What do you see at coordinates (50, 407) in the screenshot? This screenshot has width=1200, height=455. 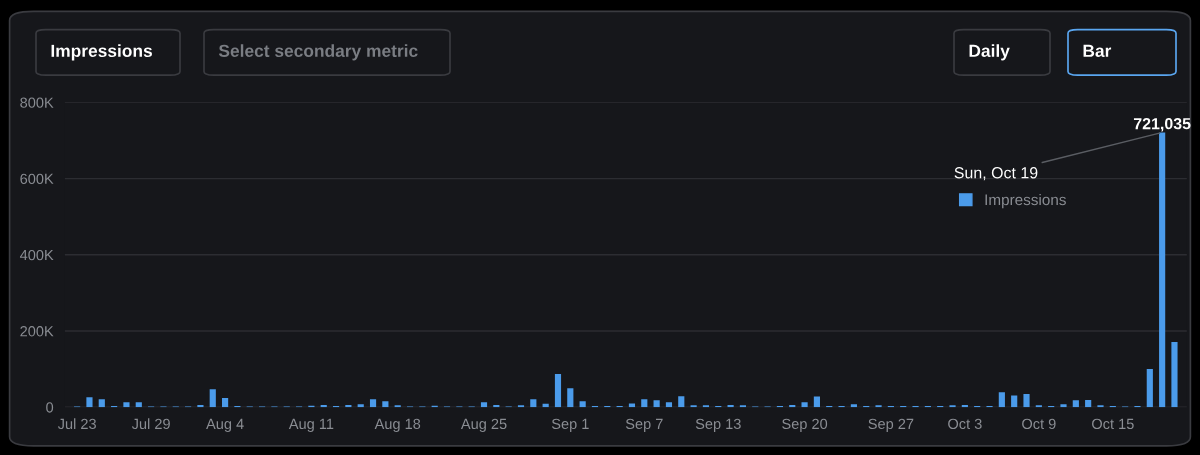 I see `y-tick-label: 0` at bounding box center [50, 407].